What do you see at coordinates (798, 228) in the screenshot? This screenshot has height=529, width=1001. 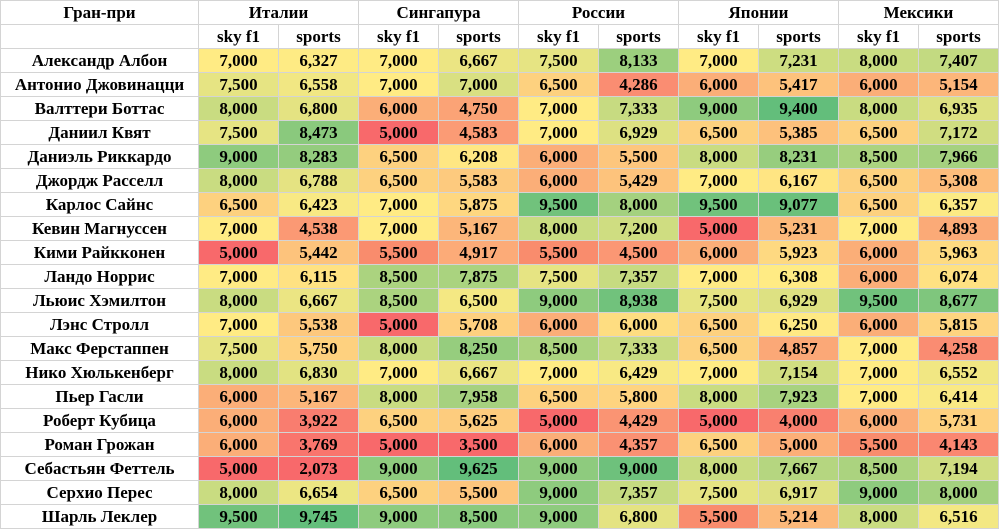 I see `sports-rating-cell: 5,231` at bounding box center [798, 228].